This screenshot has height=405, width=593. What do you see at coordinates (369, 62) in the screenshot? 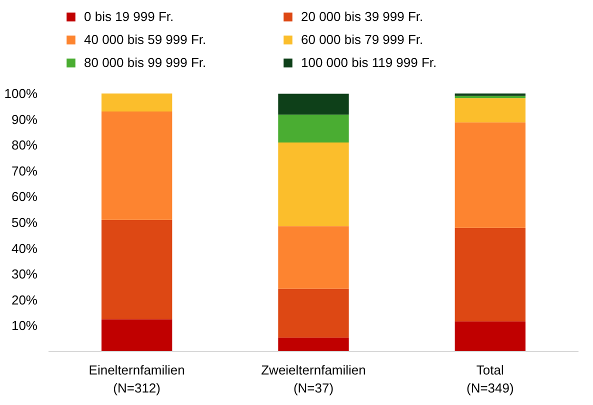
I see `legend-label: 100 000 bis 119 999 Fr.` at bounding box center [369, 62].